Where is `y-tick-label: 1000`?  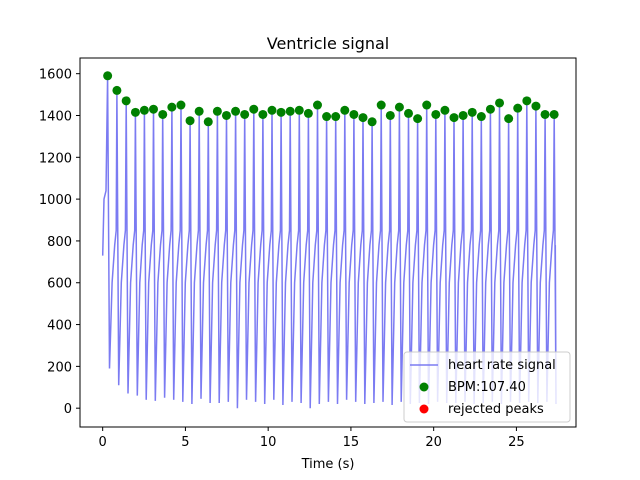
y-tick-label: 1000 is located at coordinates (55, 200).